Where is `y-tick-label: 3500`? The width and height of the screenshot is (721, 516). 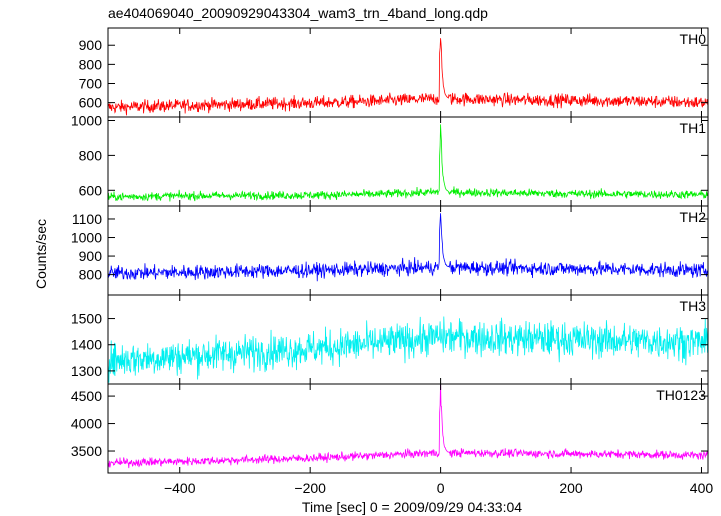
y-tick-label: 3500 is located at coordinates (86, 451).